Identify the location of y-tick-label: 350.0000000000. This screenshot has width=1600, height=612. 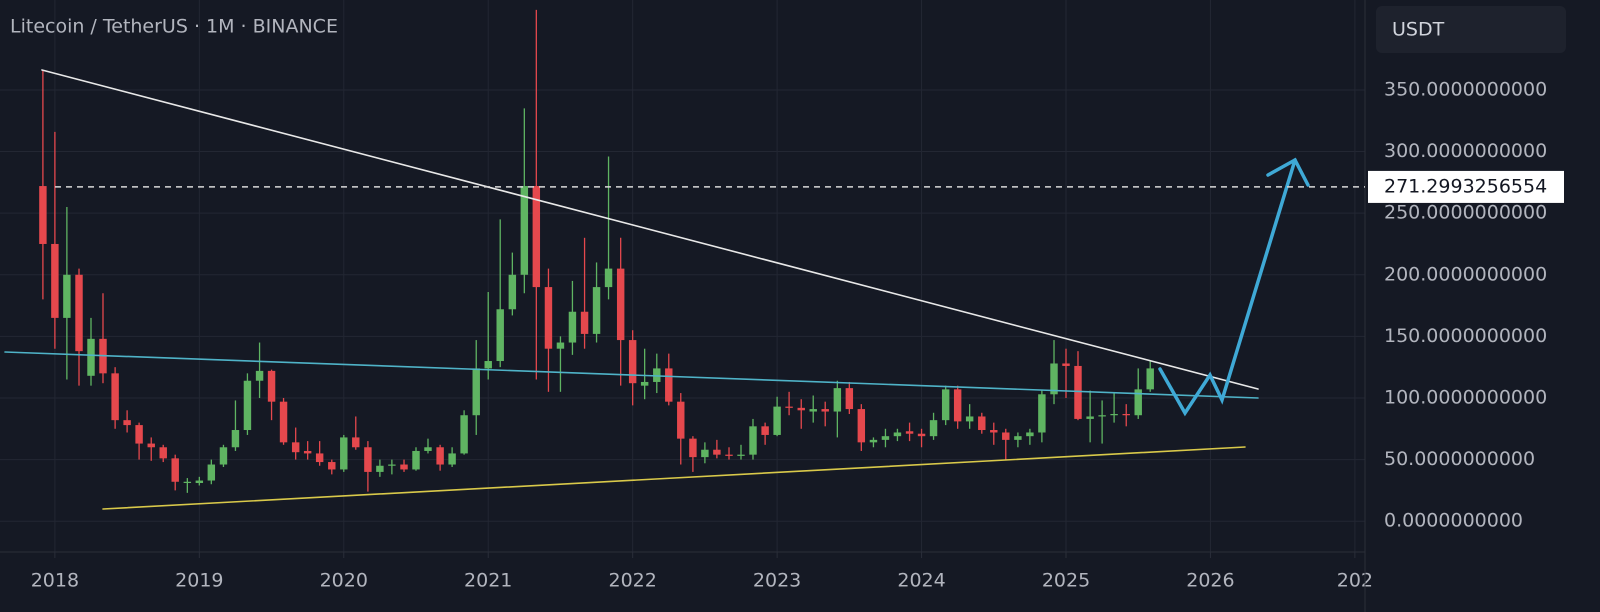
(1465, 89).